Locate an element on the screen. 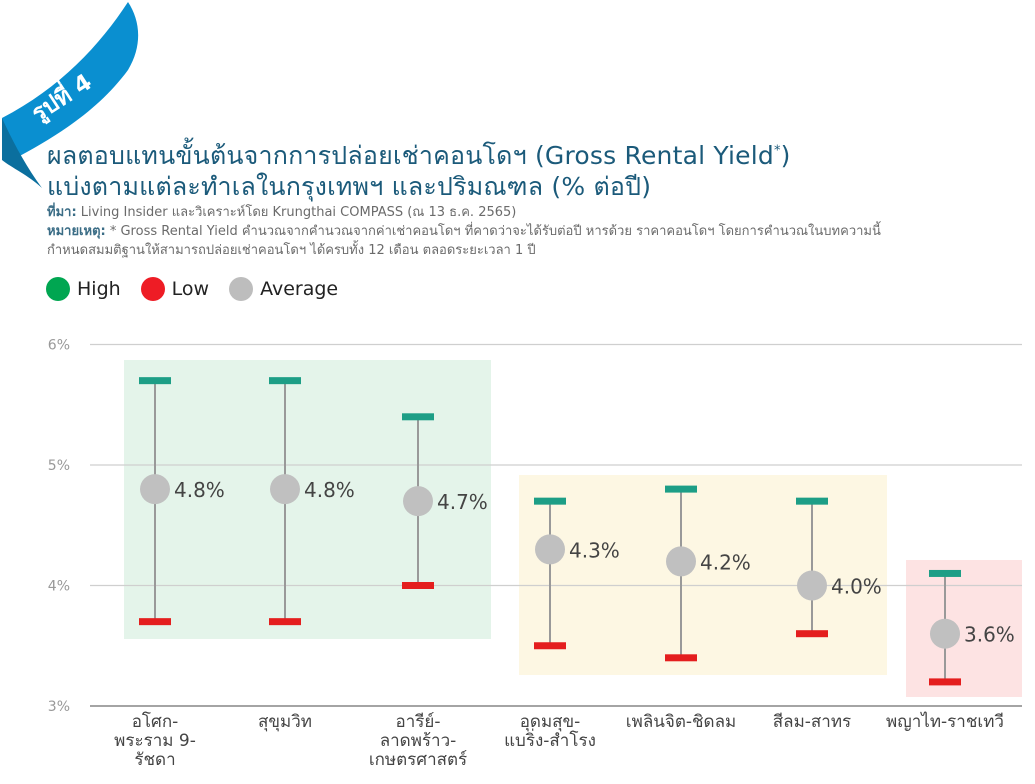  category-label-line: รัชดา is located at coordinates (154, 760).